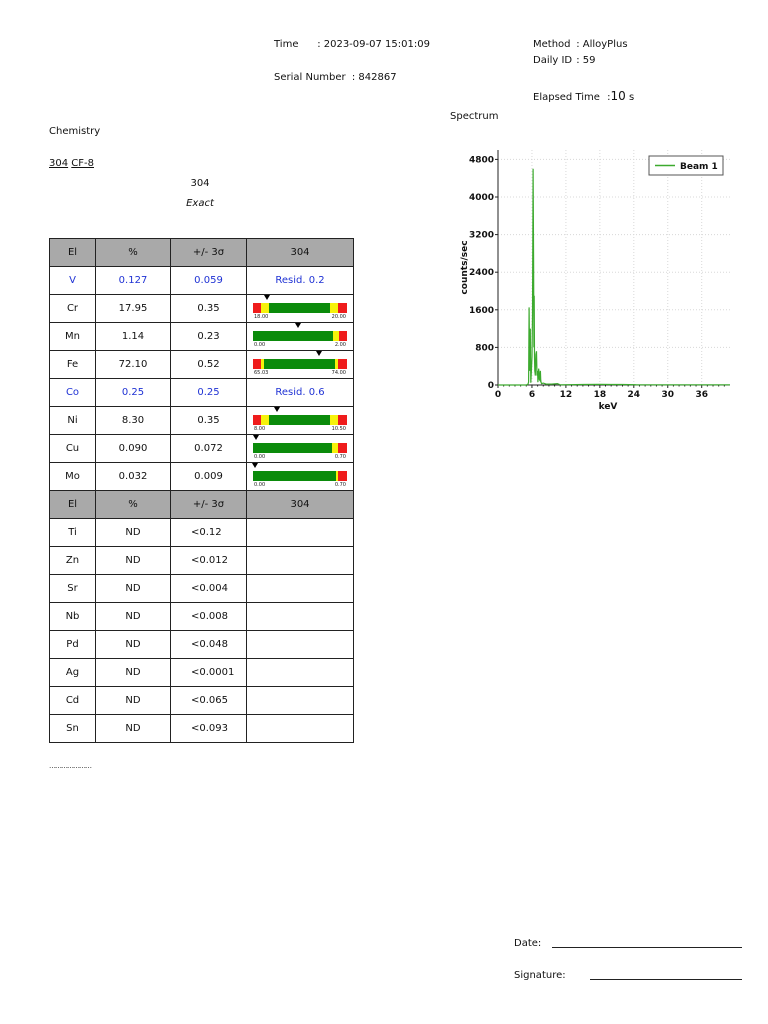 The width and height of the screenshot is (768, 1024). What do you see at coordinates (352, 44) in the screenshot?
I see `time-row: Time : 2023-09-07 15:01:09` at bounding box center [352, 44].